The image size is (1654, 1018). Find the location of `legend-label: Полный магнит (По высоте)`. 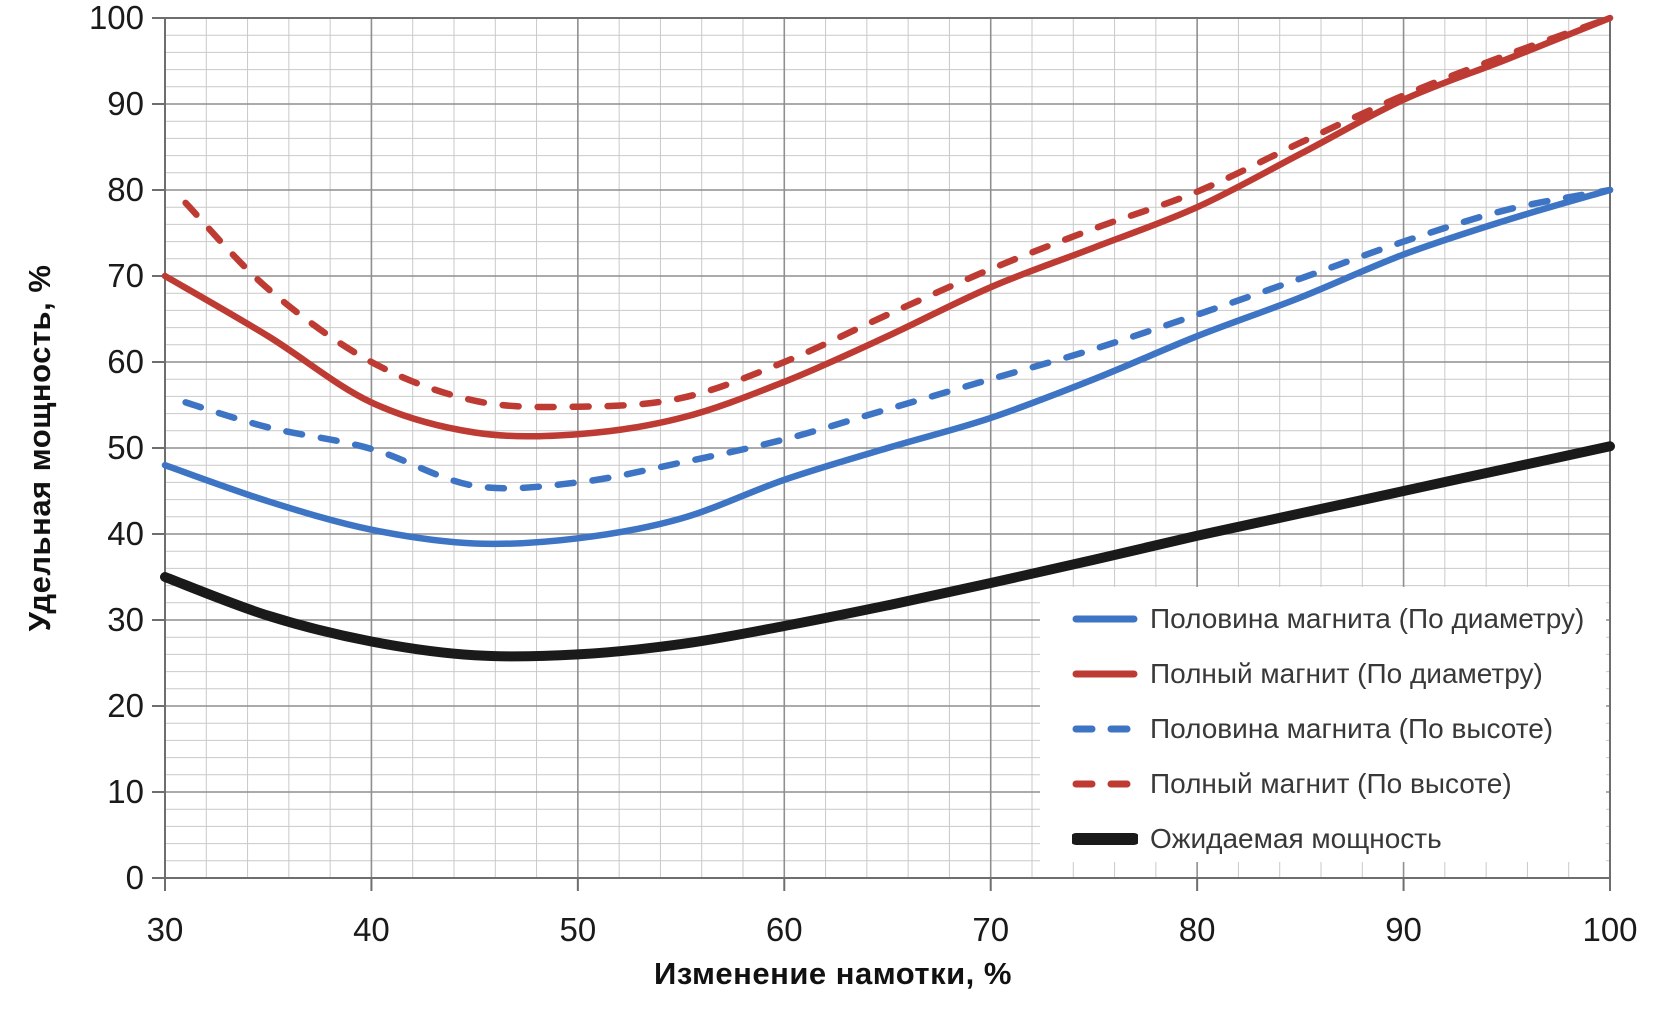

legend-label: Полный магнит (По высоте) is located at coordinates (1331, 783).